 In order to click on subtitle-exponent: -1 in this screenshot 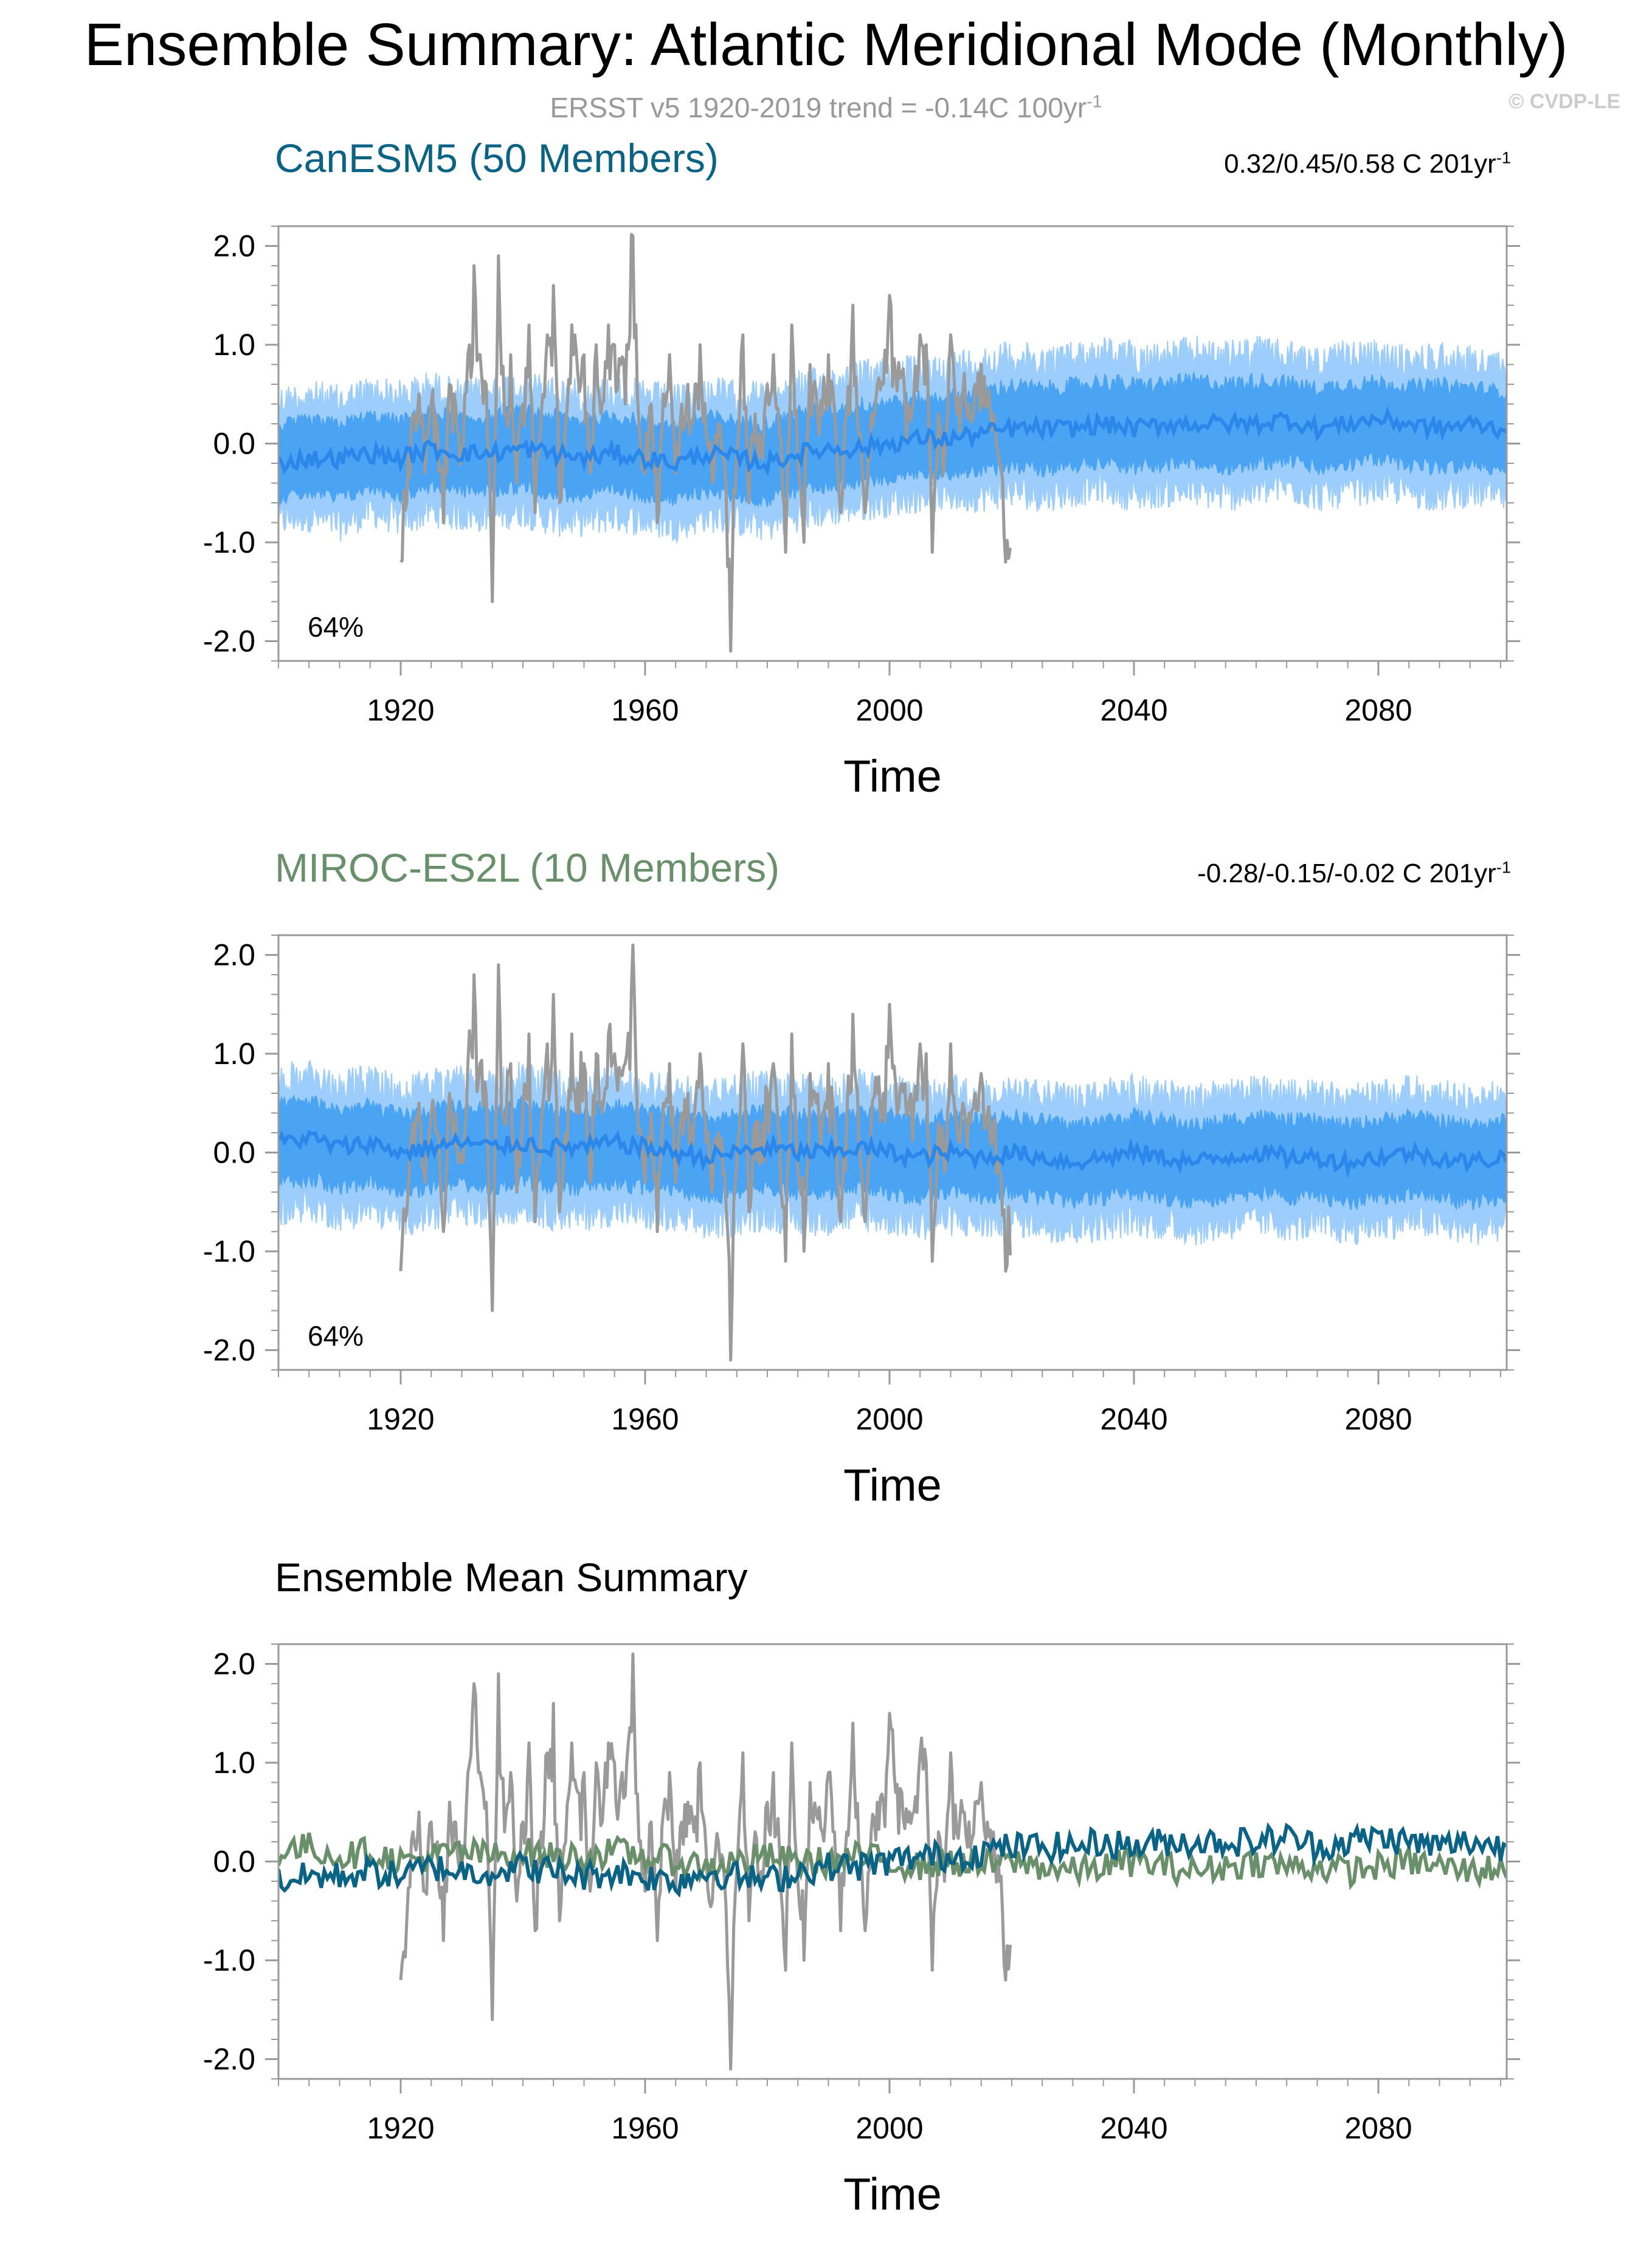, I will do `click(1094, 102)`.